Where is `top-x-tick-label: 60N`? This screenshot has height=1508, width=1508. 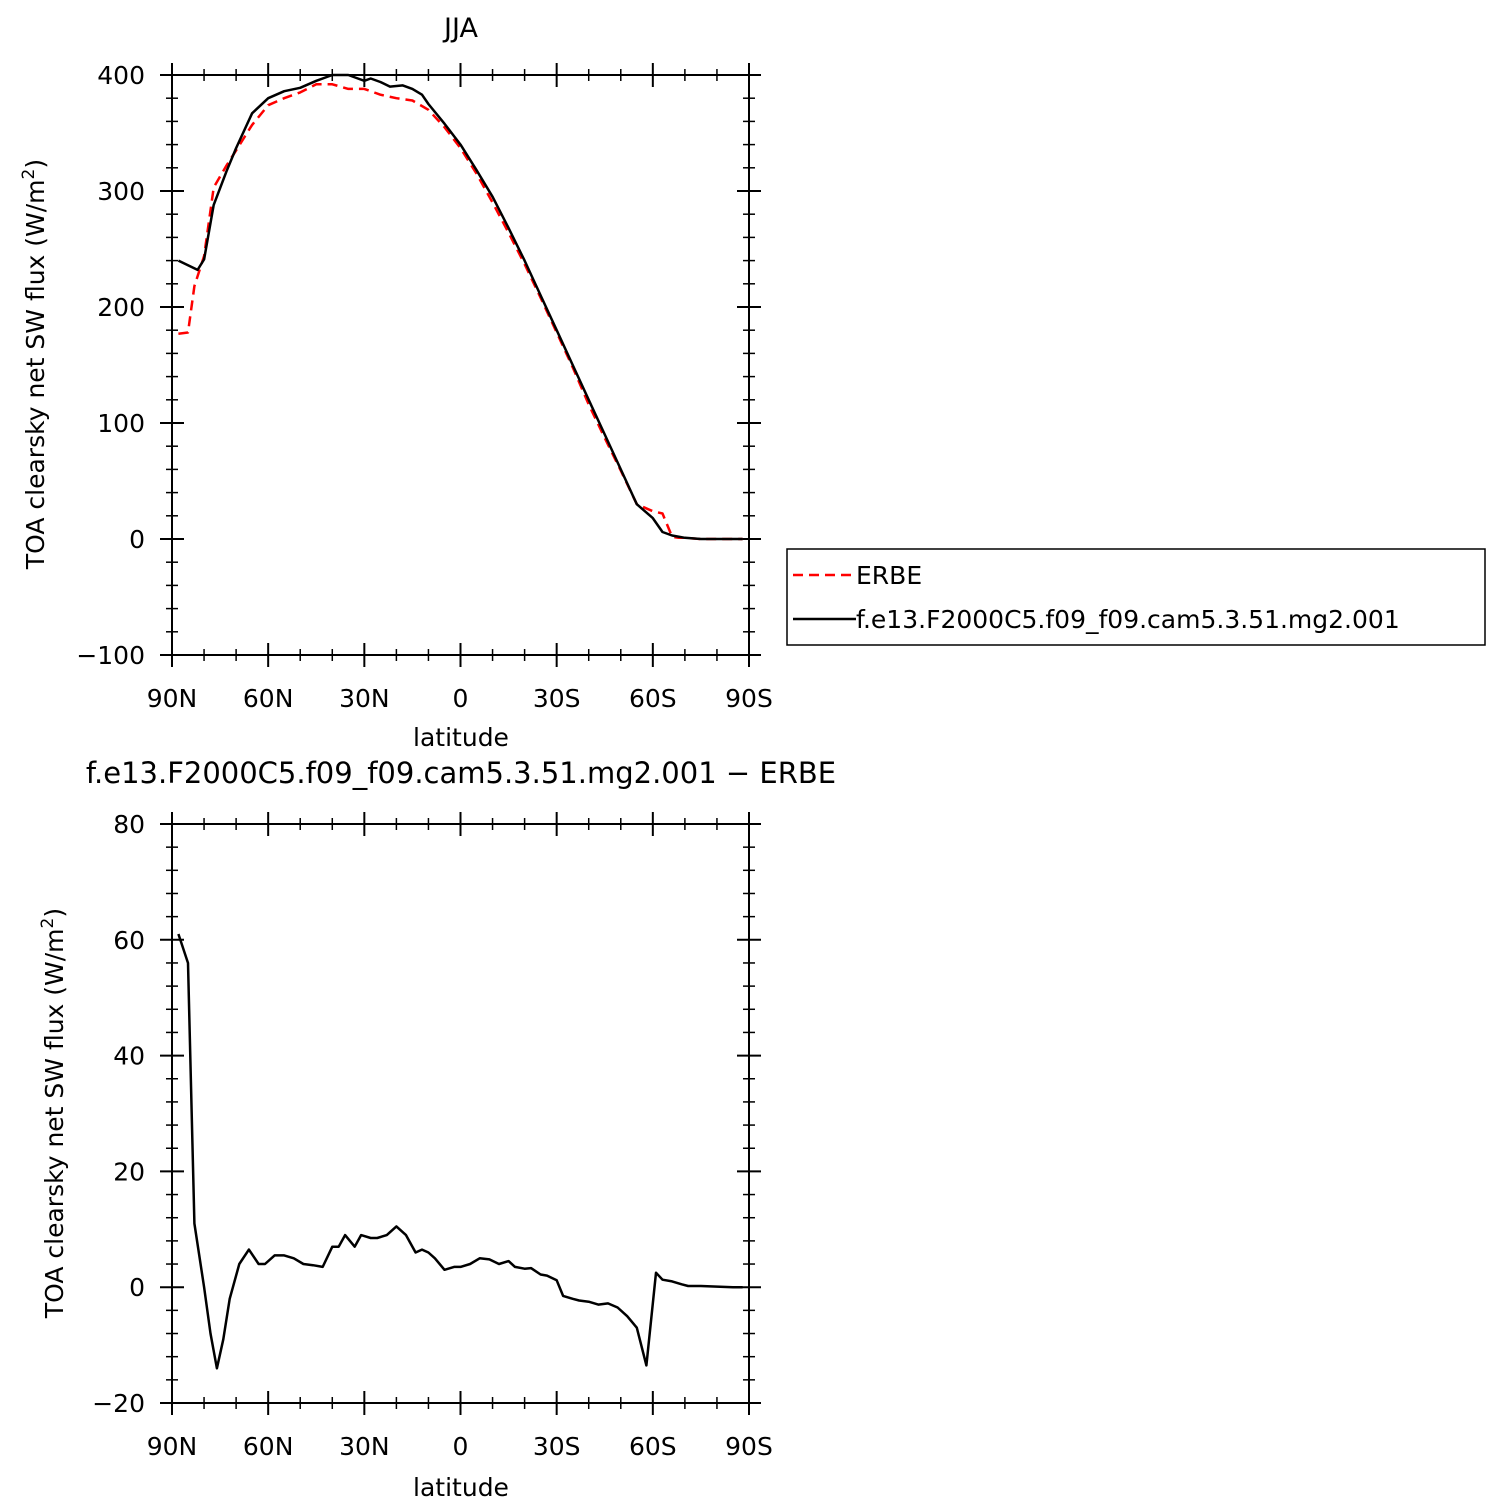
top-x-tick-label: 60N is located at coordinates (268, 698).